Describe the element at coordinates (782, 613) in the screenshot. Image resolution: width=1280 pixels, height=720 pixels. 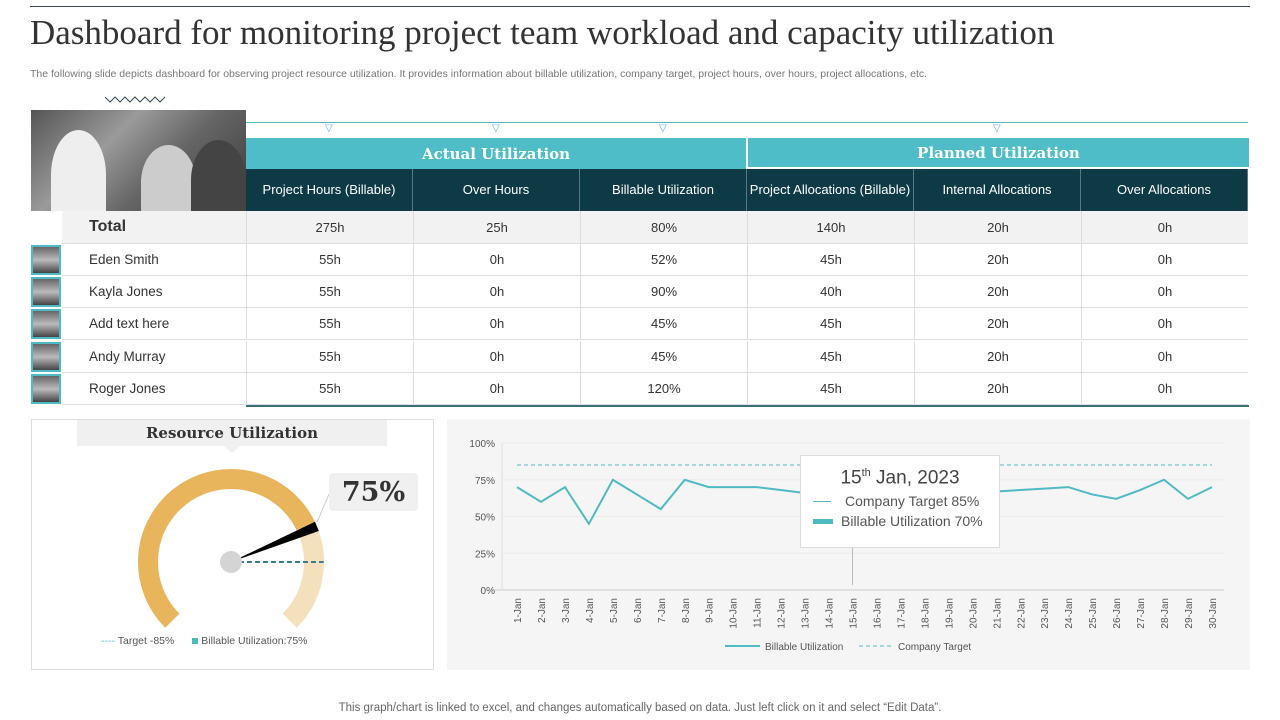
I see `x-tick-label: 12-Jan` at that location.